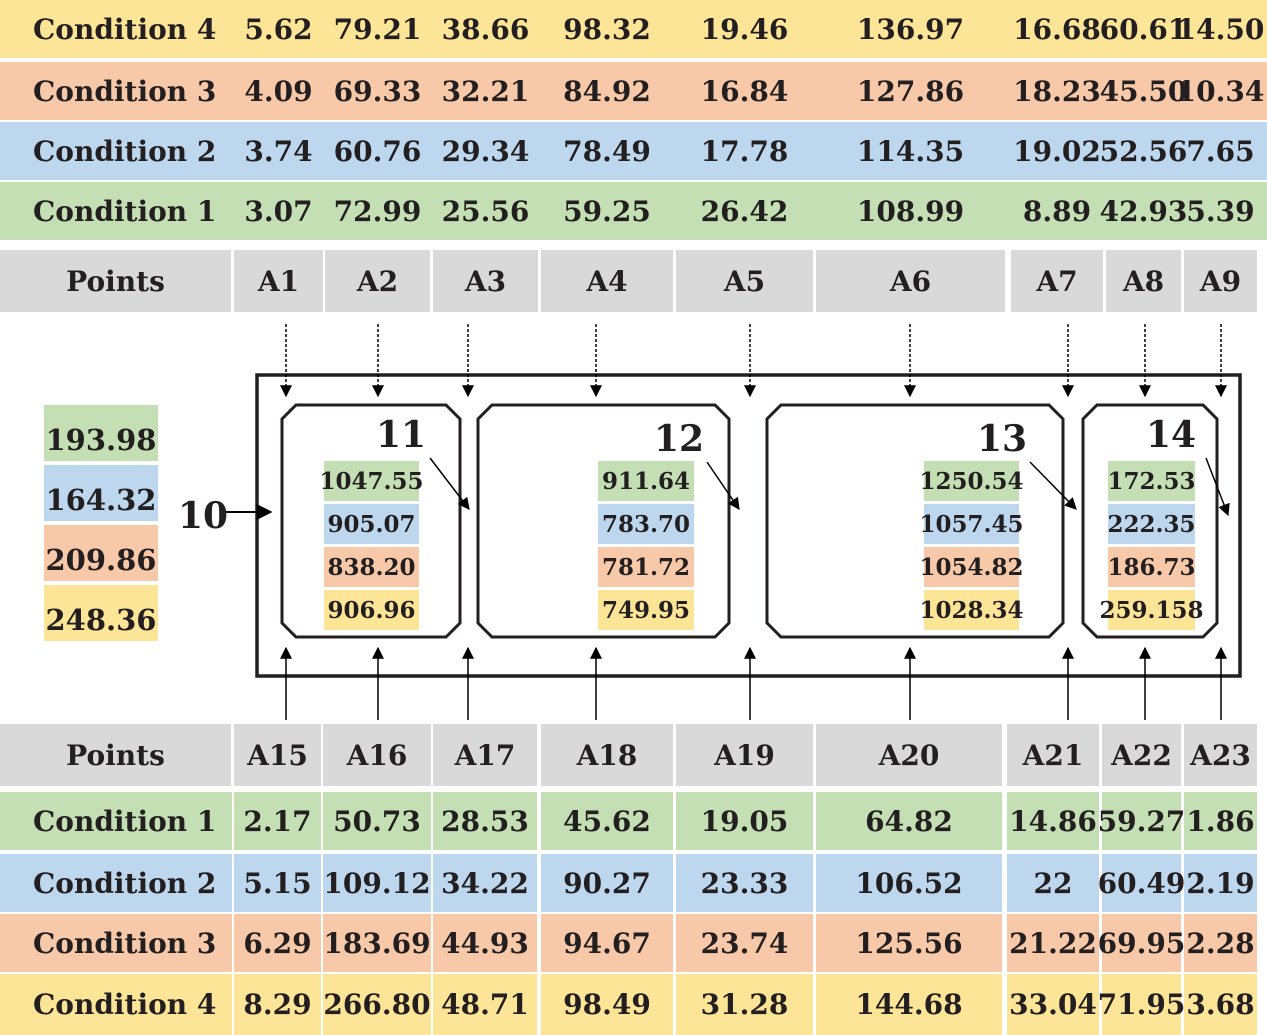 This screenshot has width=1267, height=1035. I want to click on cell-14-label: 14, so click(1171, 435).